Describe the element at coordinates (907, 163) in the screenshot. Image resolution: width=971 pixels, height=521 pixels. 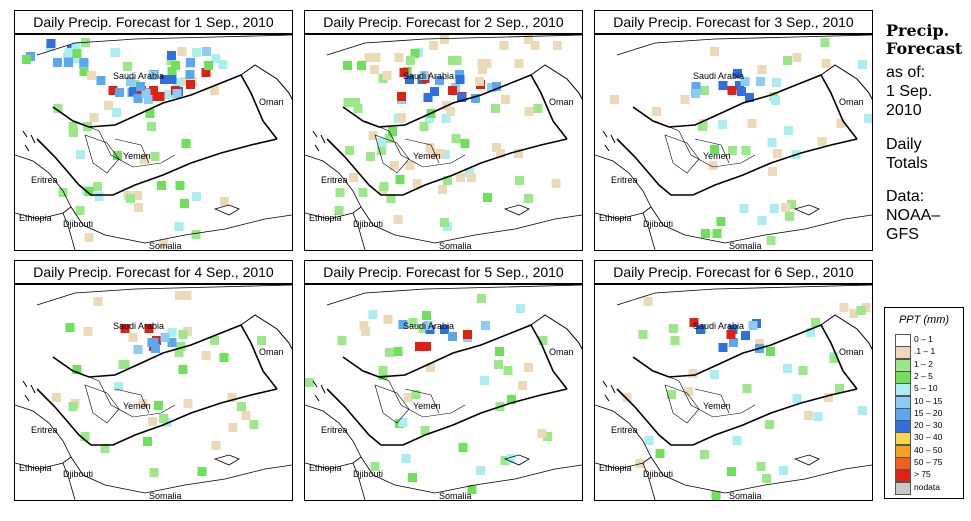
I see `totals-line2: Totals` at that location.